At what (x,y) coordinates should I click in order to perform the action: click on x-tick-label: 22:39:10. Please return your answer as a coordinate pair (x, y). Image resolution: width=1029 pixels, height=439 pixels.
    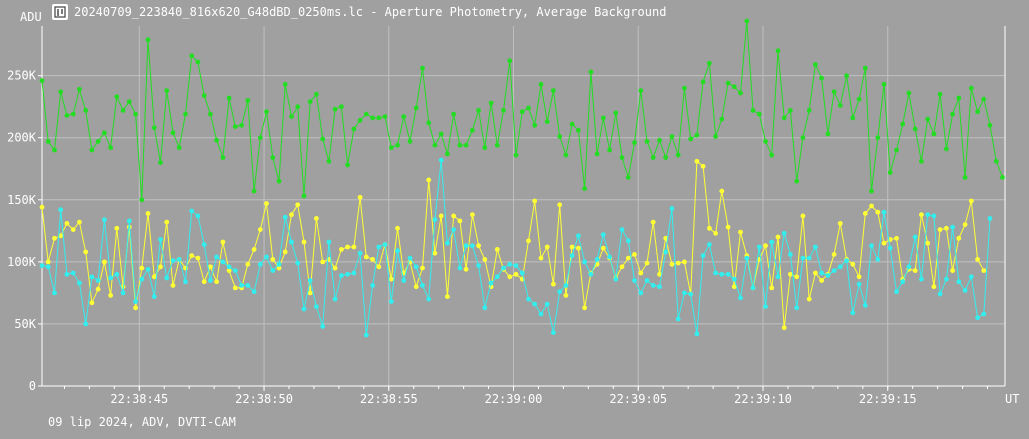
    Looking at the image, I should click on (763, 399).